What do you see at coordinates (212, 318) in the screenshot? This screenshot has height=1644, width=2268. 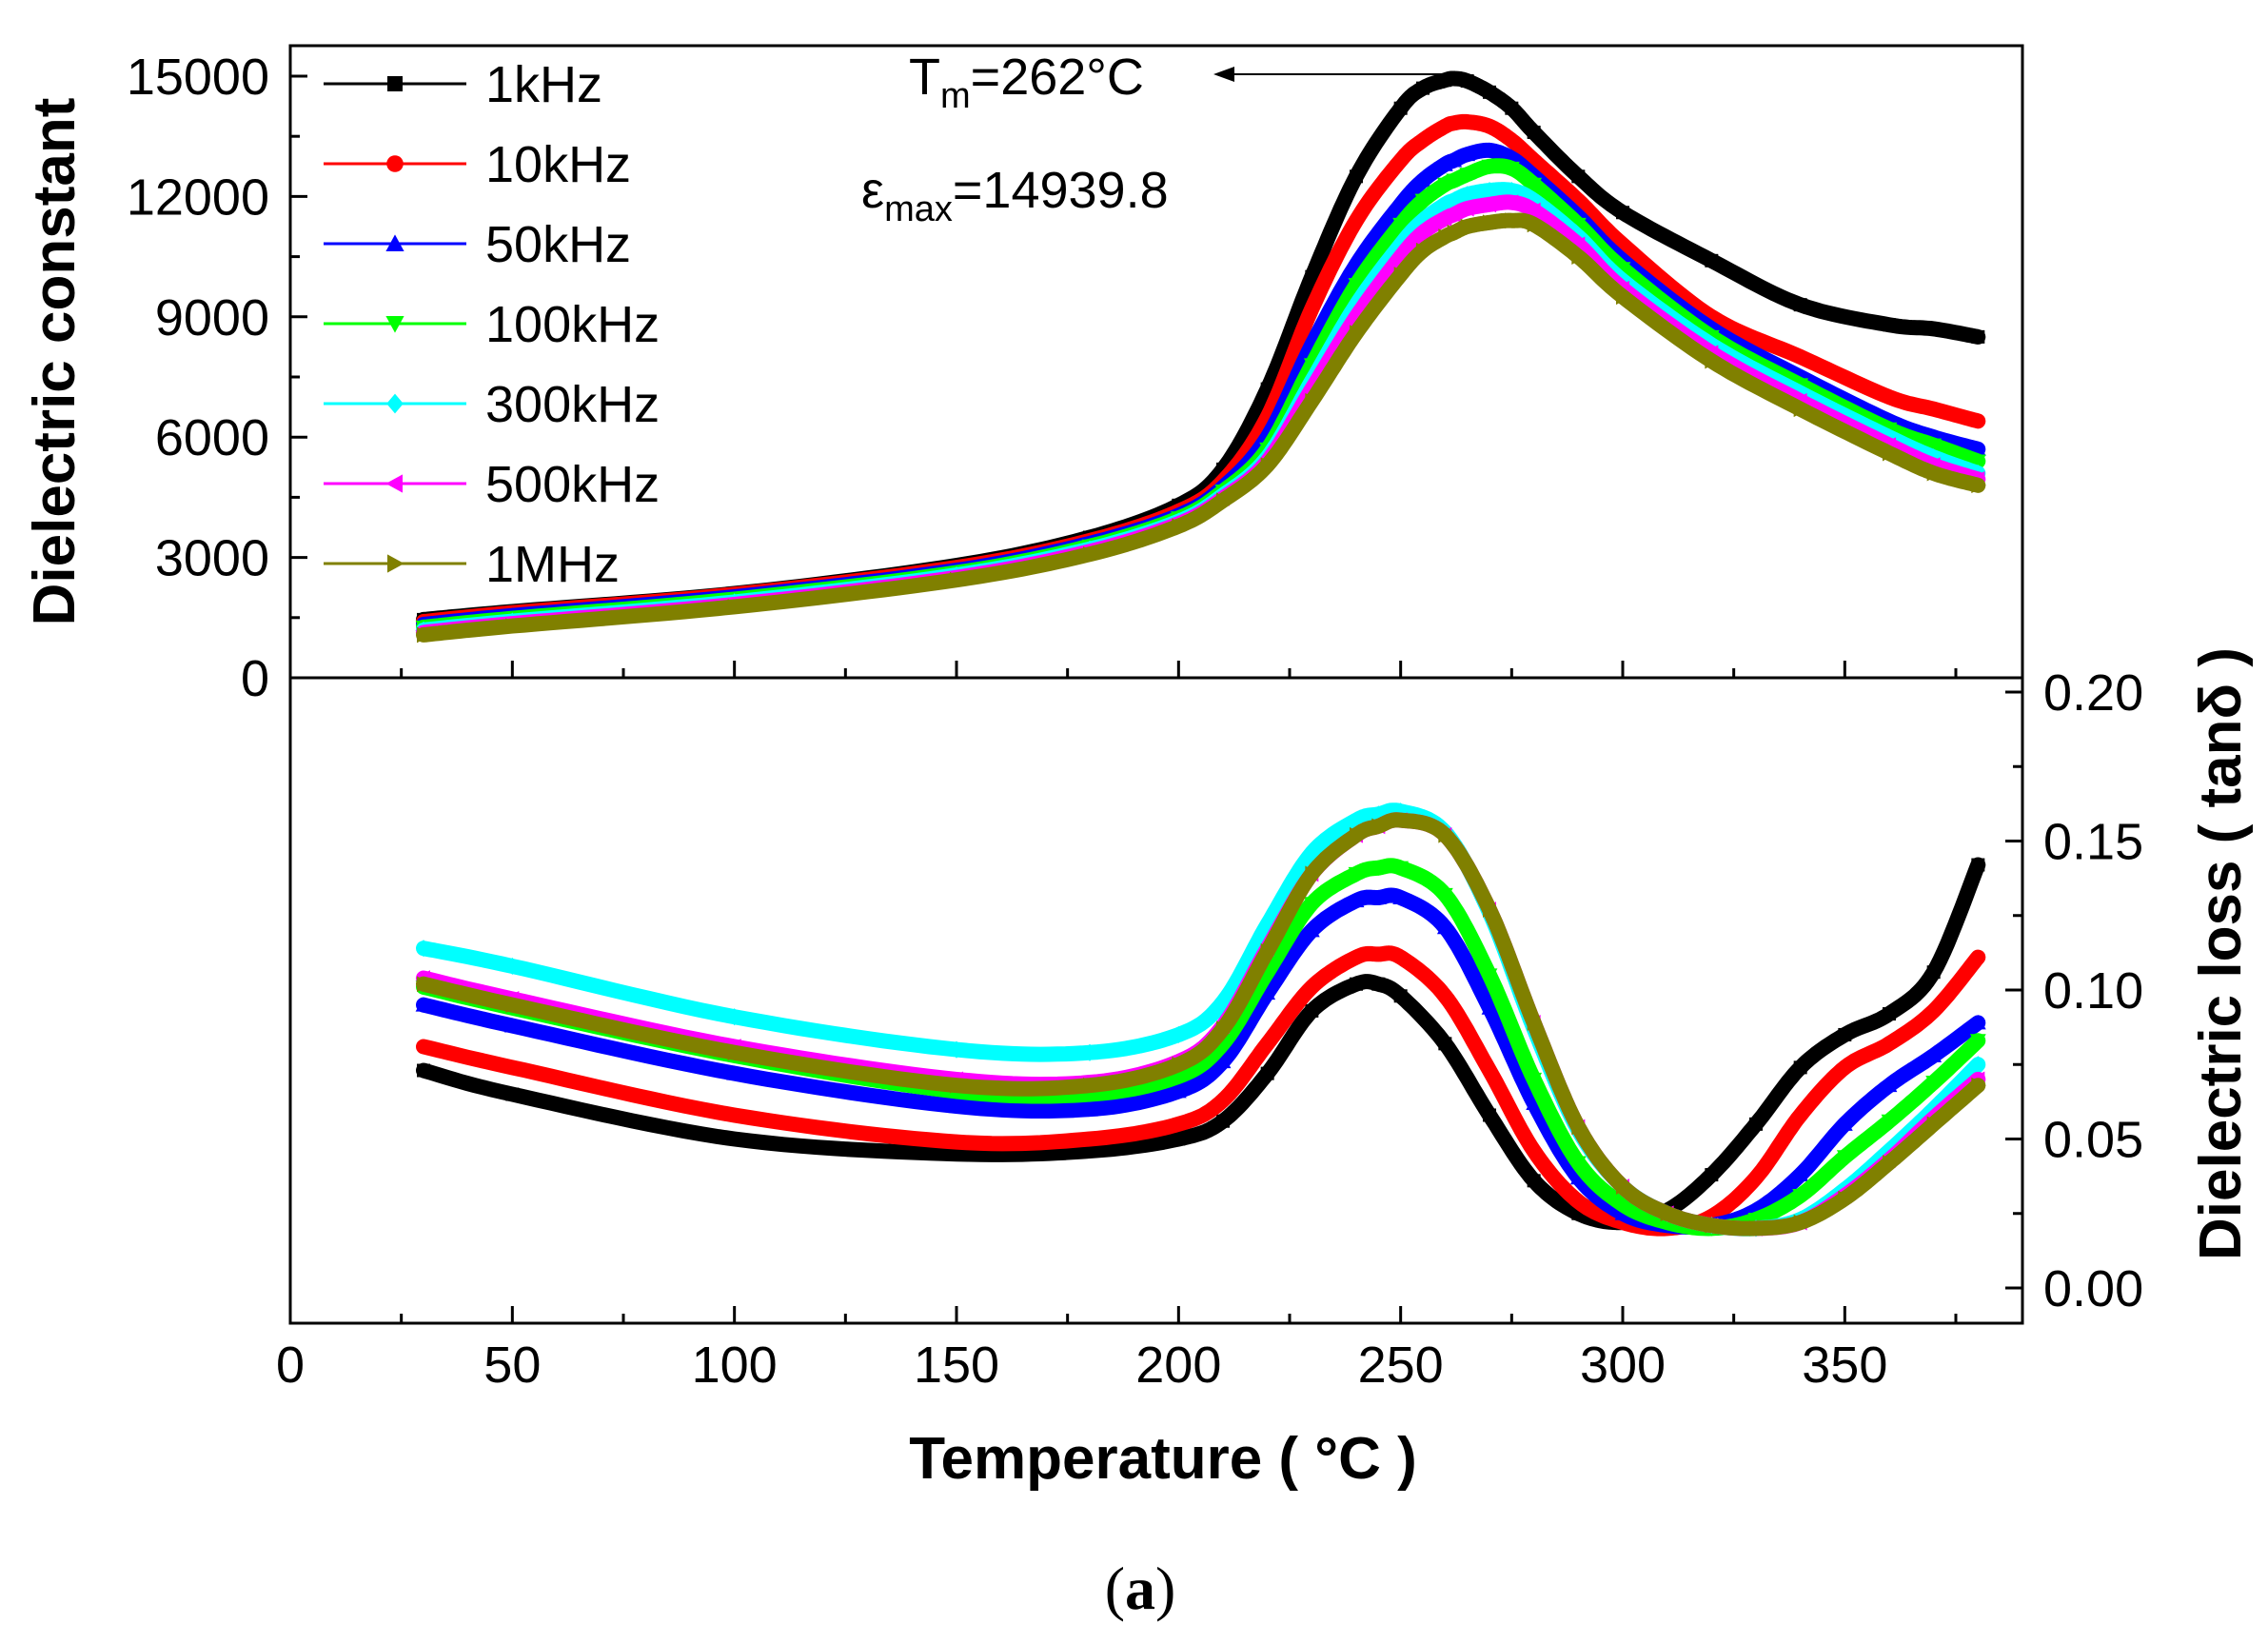 I see `top-y-tick-label: 9000` at bounding box center [212, 318].